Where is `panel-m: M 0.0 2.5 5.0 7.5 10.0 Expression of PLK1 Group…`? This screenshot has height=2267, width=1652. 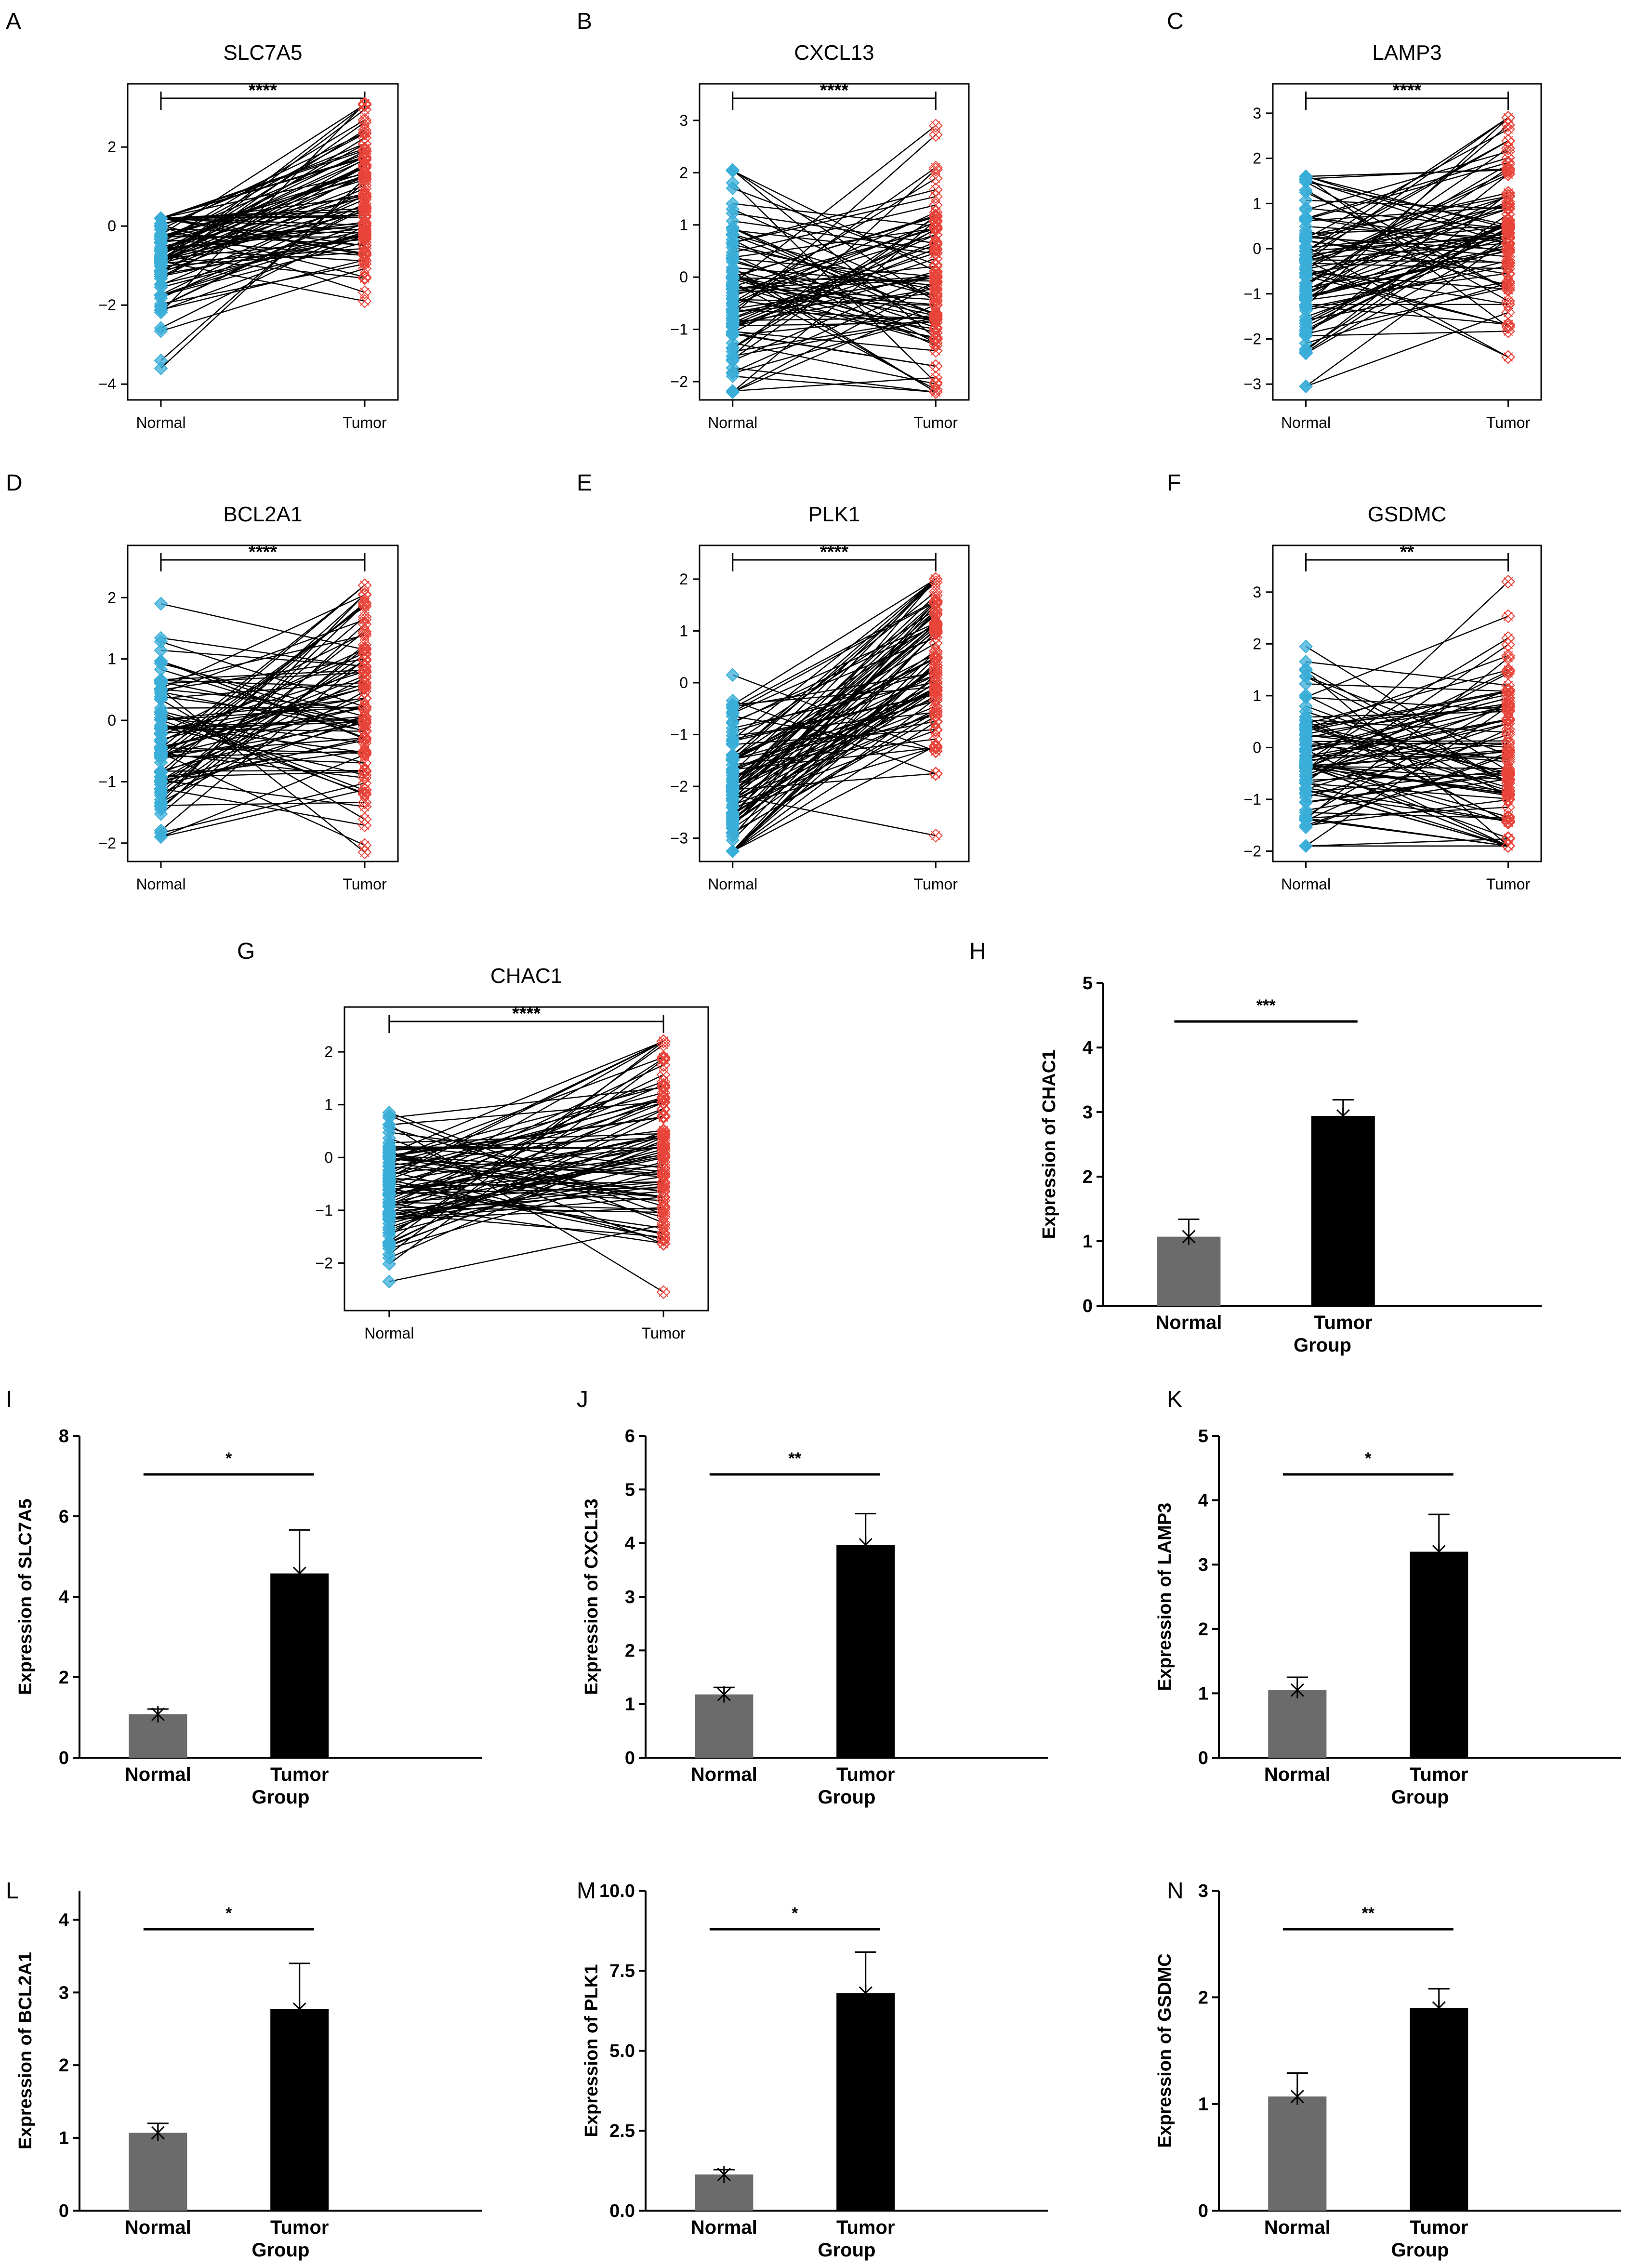 panel-m: M 0.0 2.5 5.0 7.5 10.0 Expression of PLK1 Group… is located at coordinates (812, 2069).